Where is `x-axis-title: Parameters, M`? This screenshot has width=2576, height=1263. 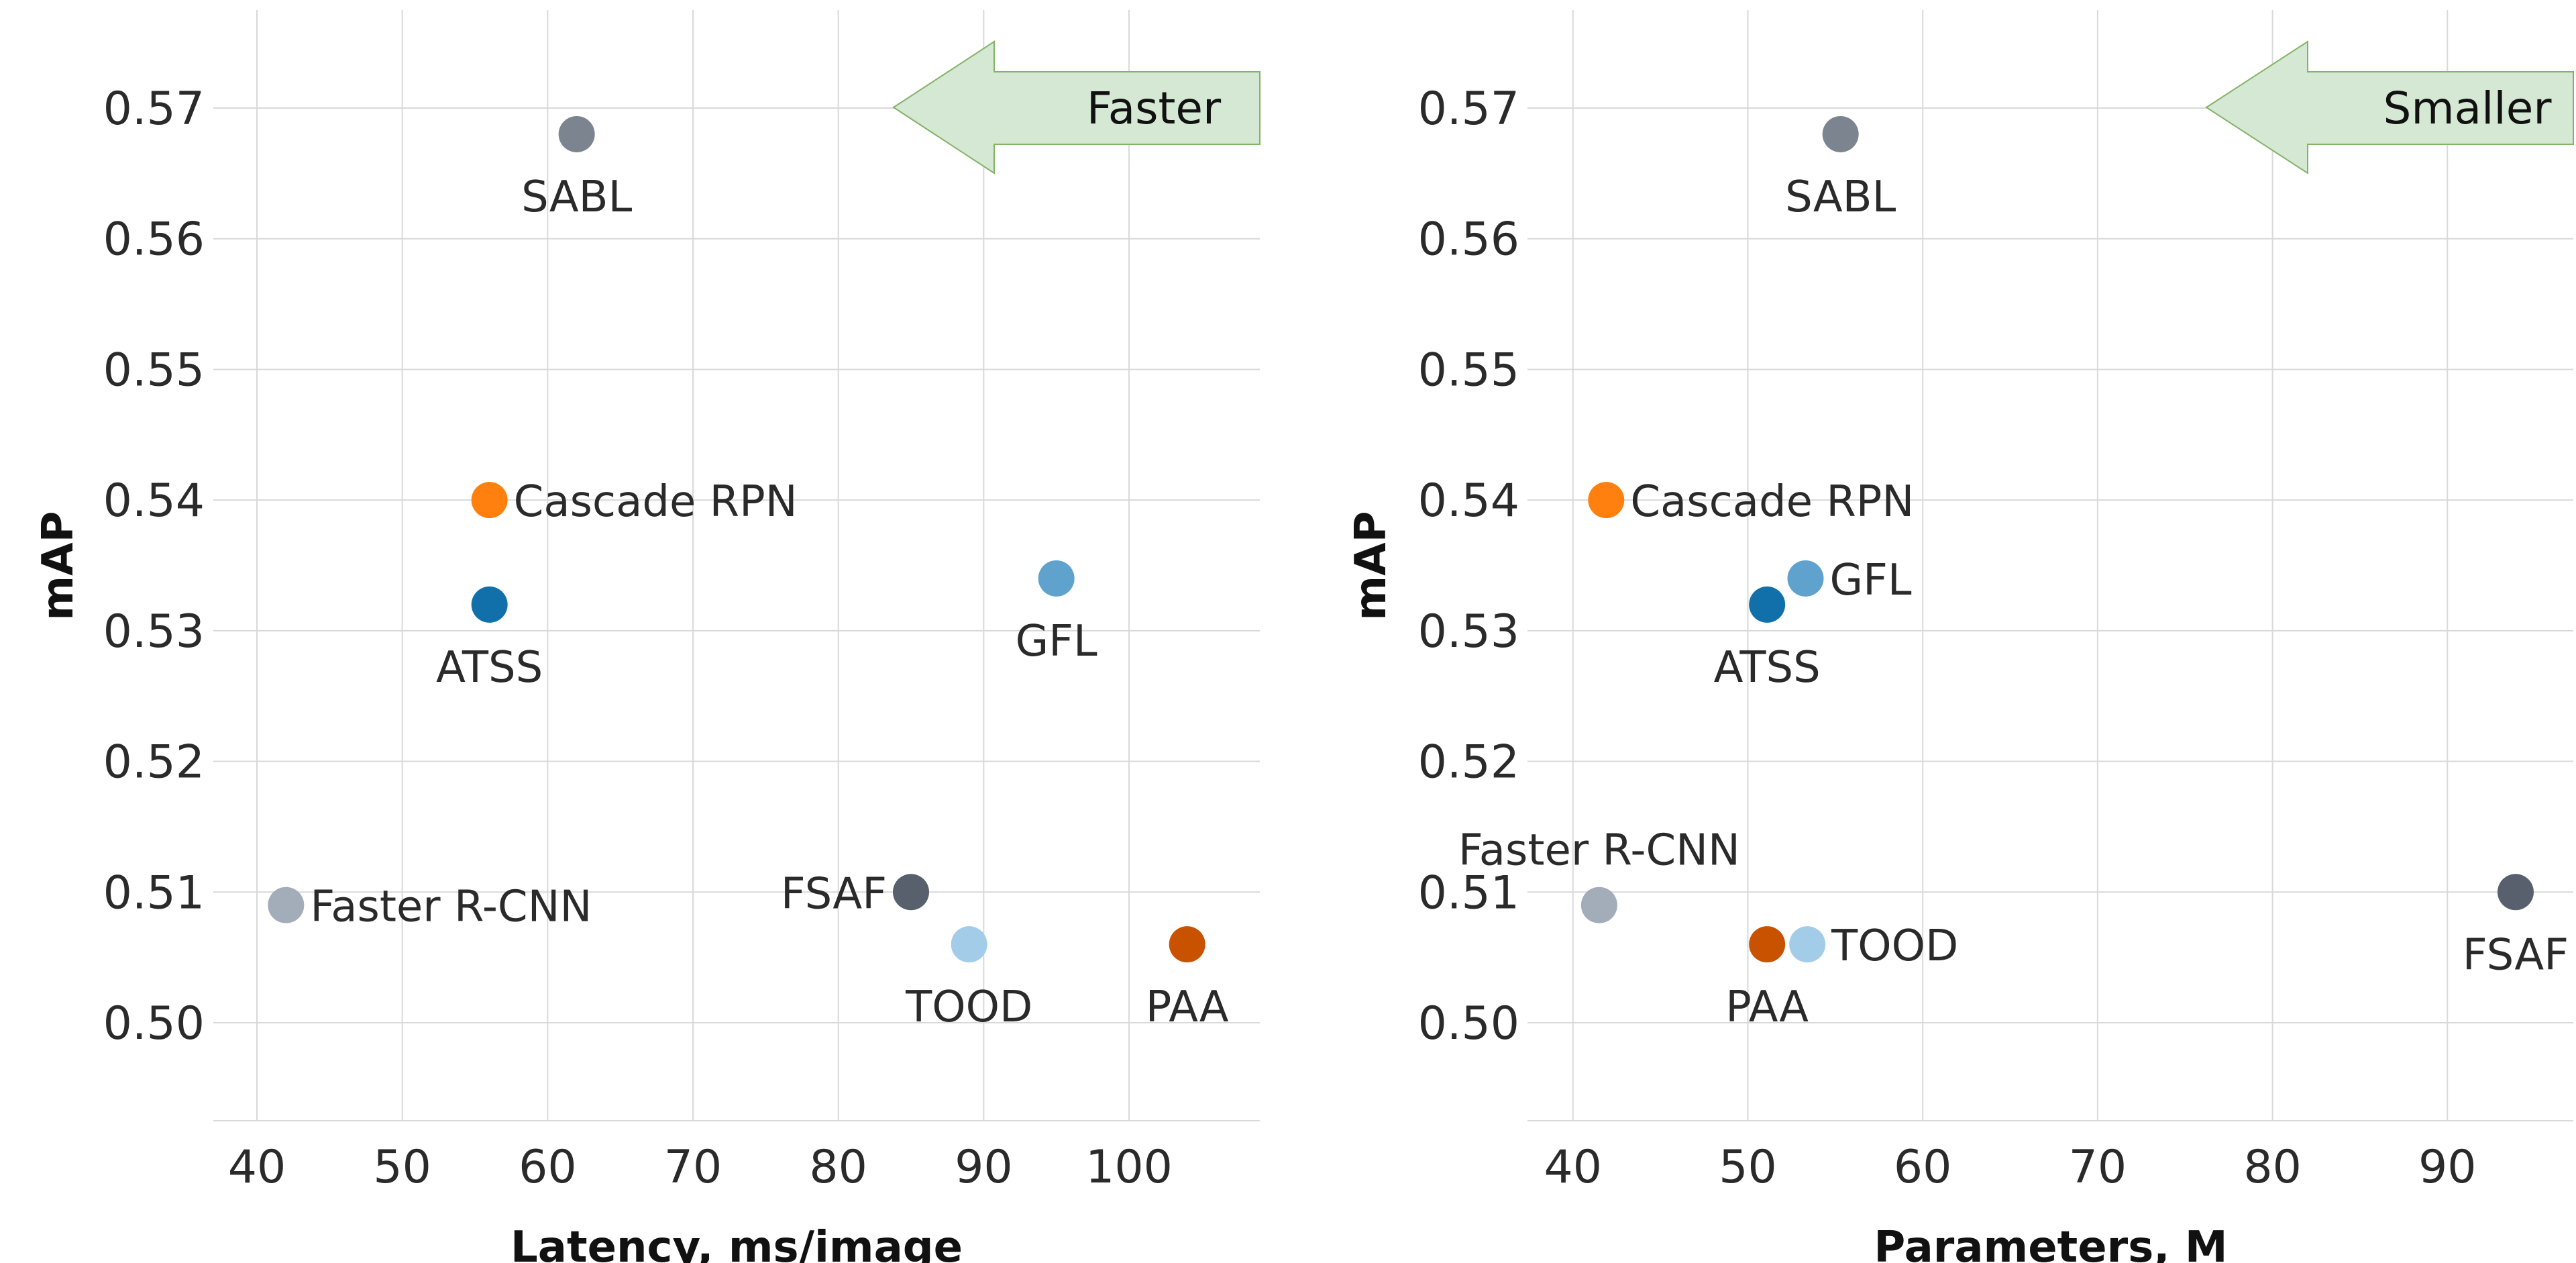
x-axis-title: Parameters, M is located at coordinates (2050, 1243).